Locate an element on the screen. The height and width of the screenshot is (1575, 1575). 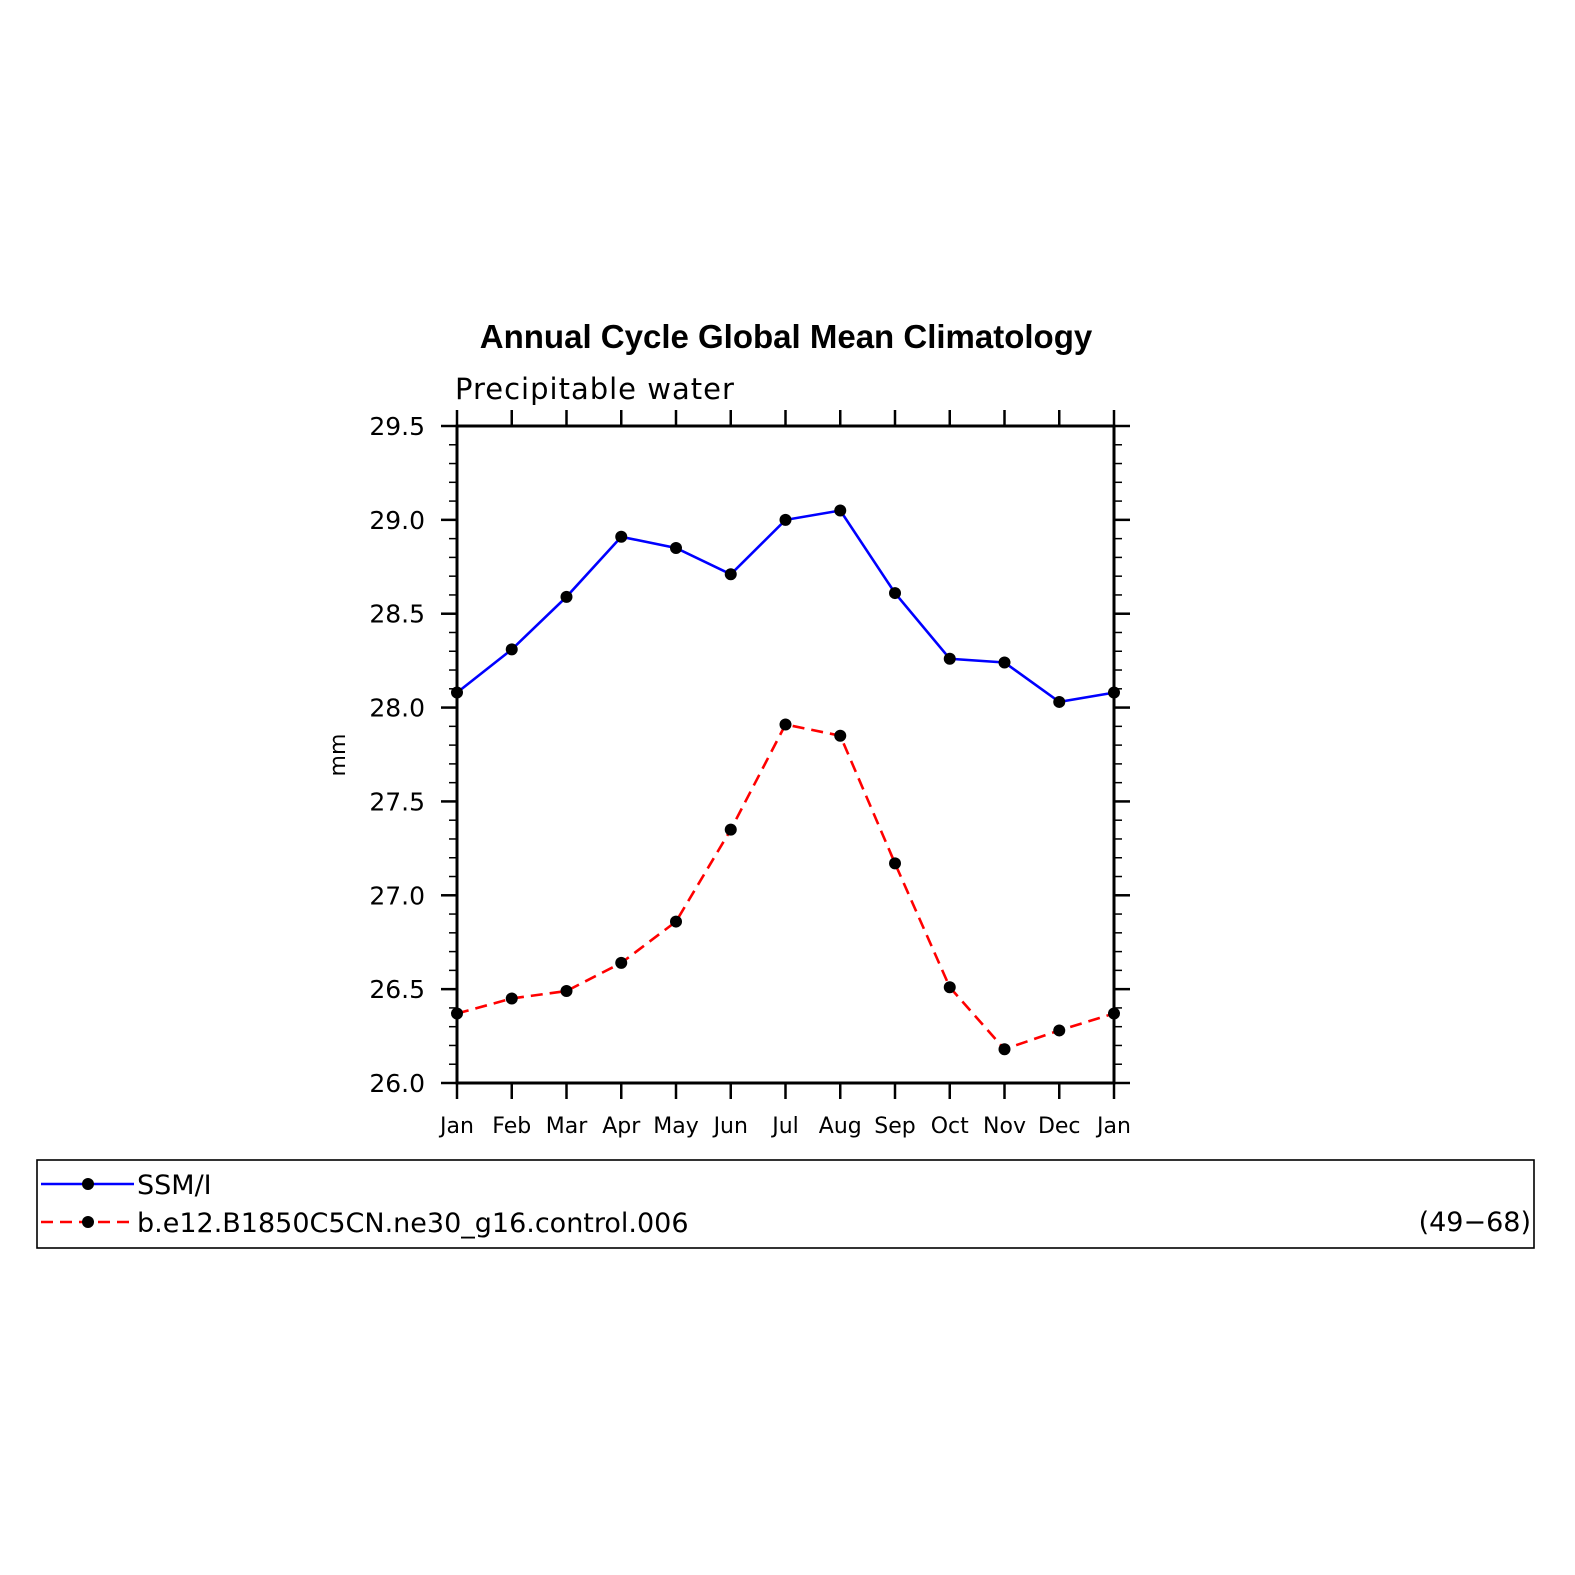
x-tick-label: Mar is located at coordinates (567, 1126).